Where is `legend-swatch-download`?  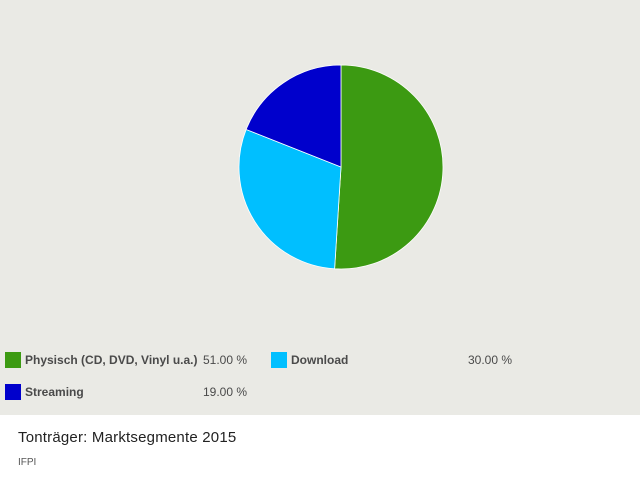
legend-swatch-download is located at coordinates (279, 360).